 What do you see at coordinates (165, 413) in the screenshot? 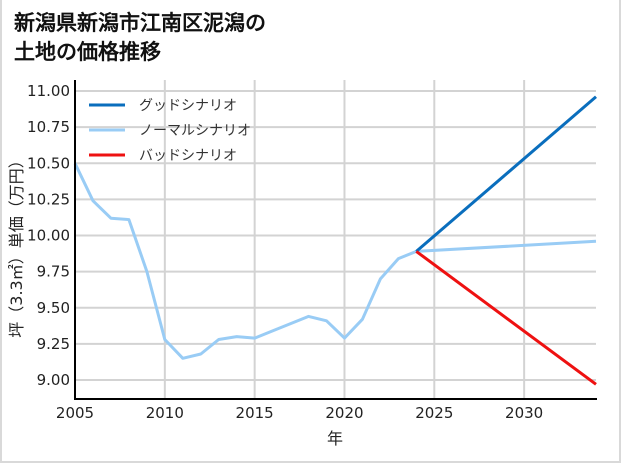
I see `x-tick-label: 2010` at bounding box center [165, 413].